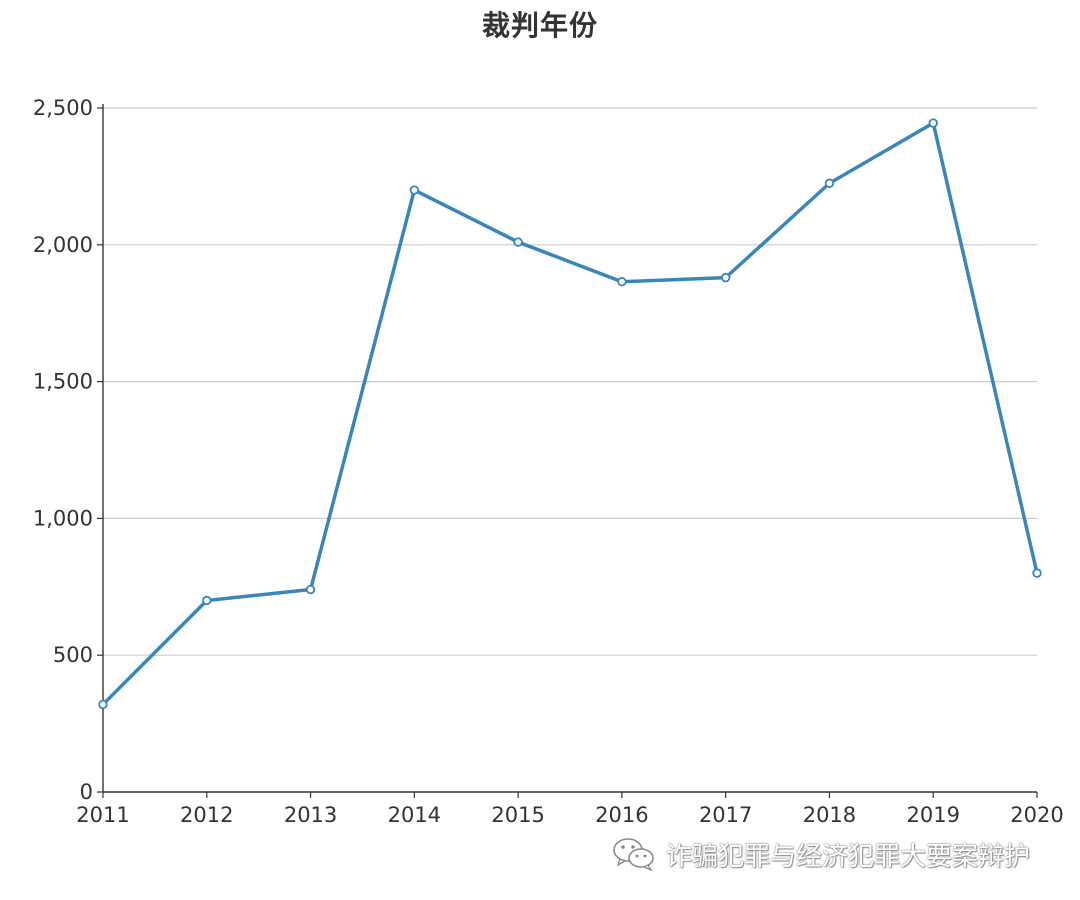  I want to click on x-tick-label: 2011, so click(102, 815).